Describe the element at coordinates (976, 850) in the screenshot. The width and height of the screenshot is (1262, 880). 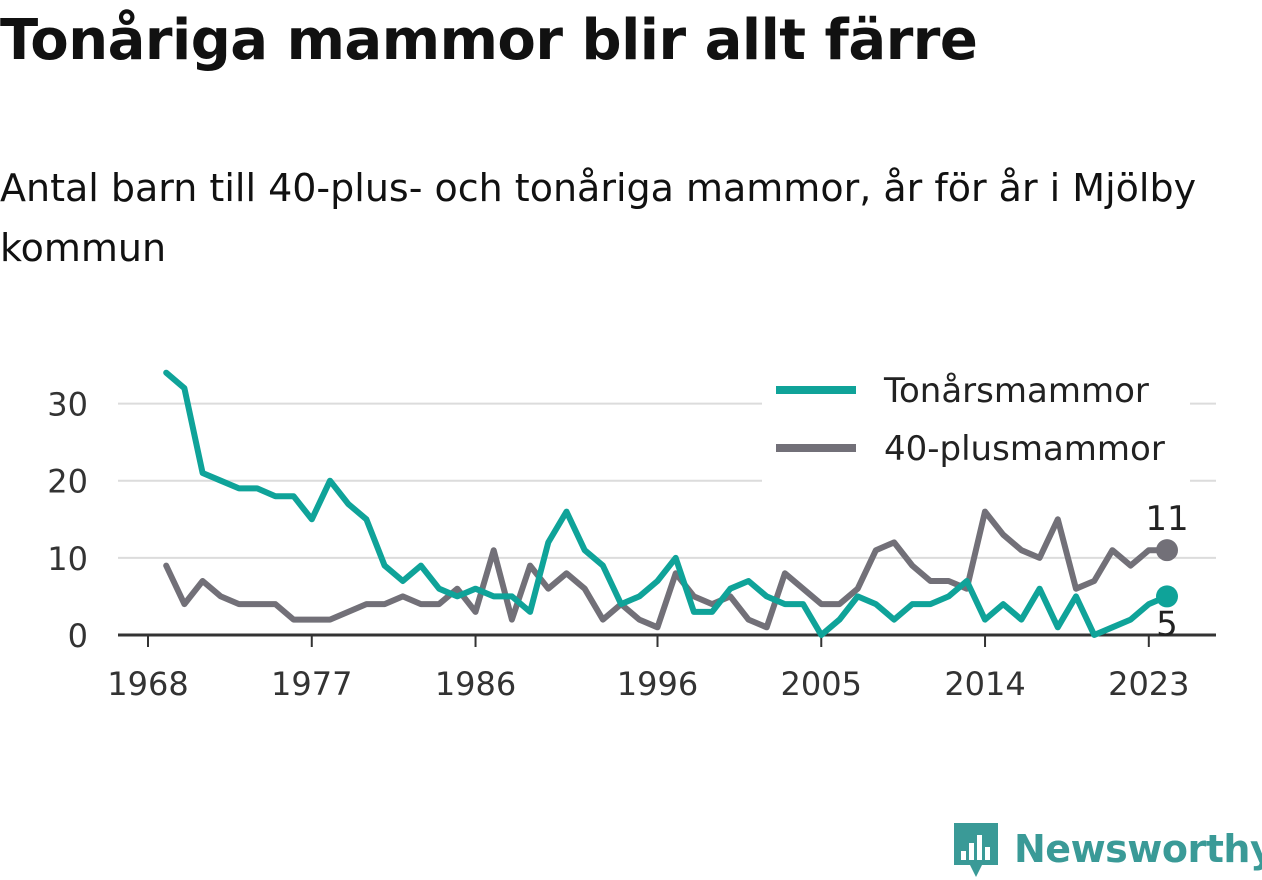
I see `newsworthy-logo-icon` at that location.